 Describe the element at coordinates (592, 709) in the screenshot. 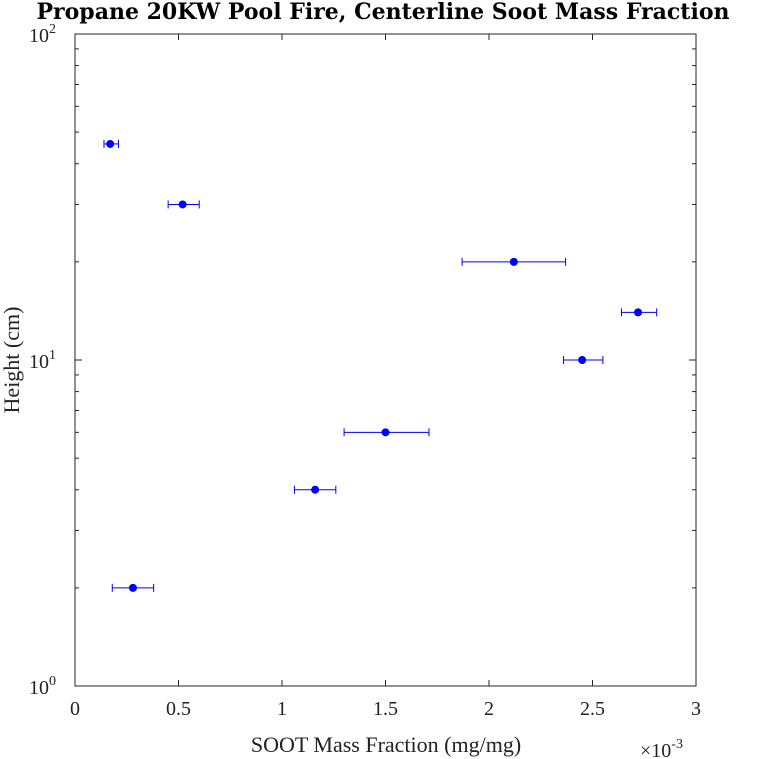

I see `x-tick-label: 2.5` at that location.